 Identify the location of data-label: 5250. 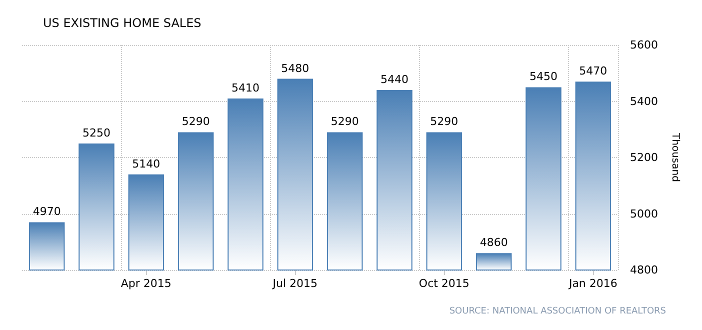
(96, 133).